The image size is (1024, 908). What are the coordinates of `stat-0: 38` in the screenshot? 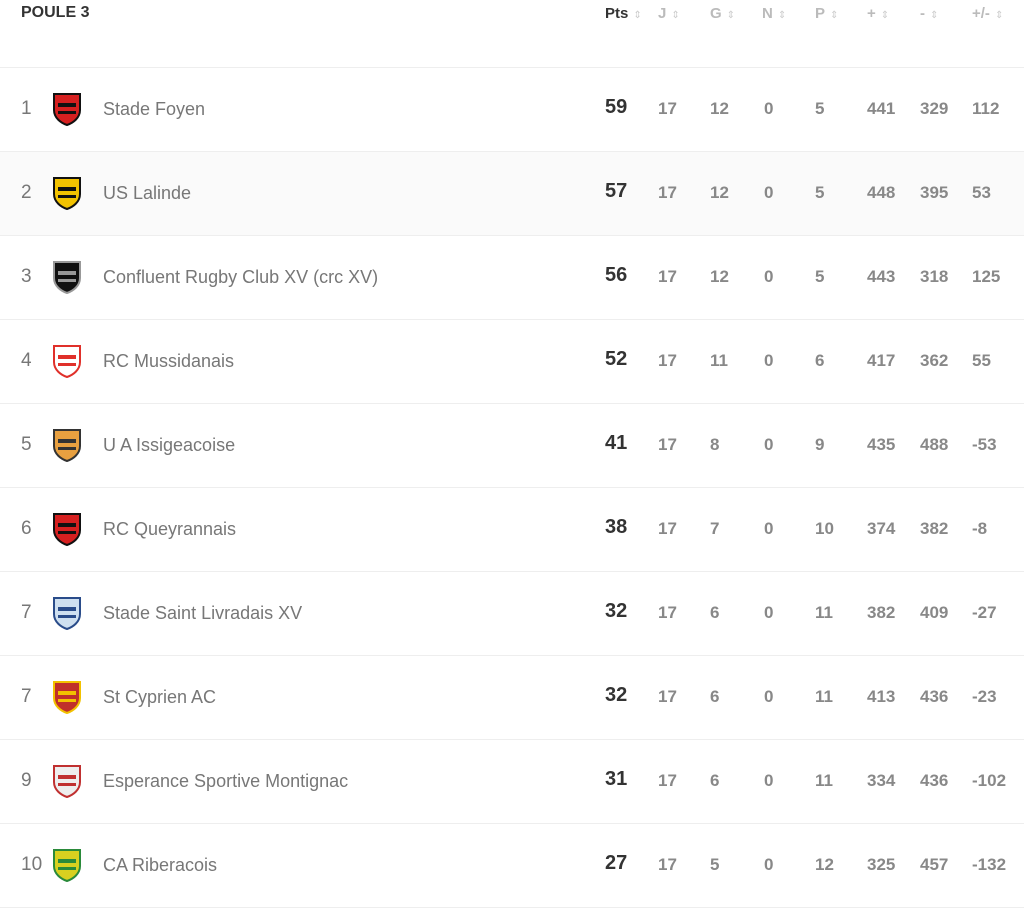 It's located at (616, 527).